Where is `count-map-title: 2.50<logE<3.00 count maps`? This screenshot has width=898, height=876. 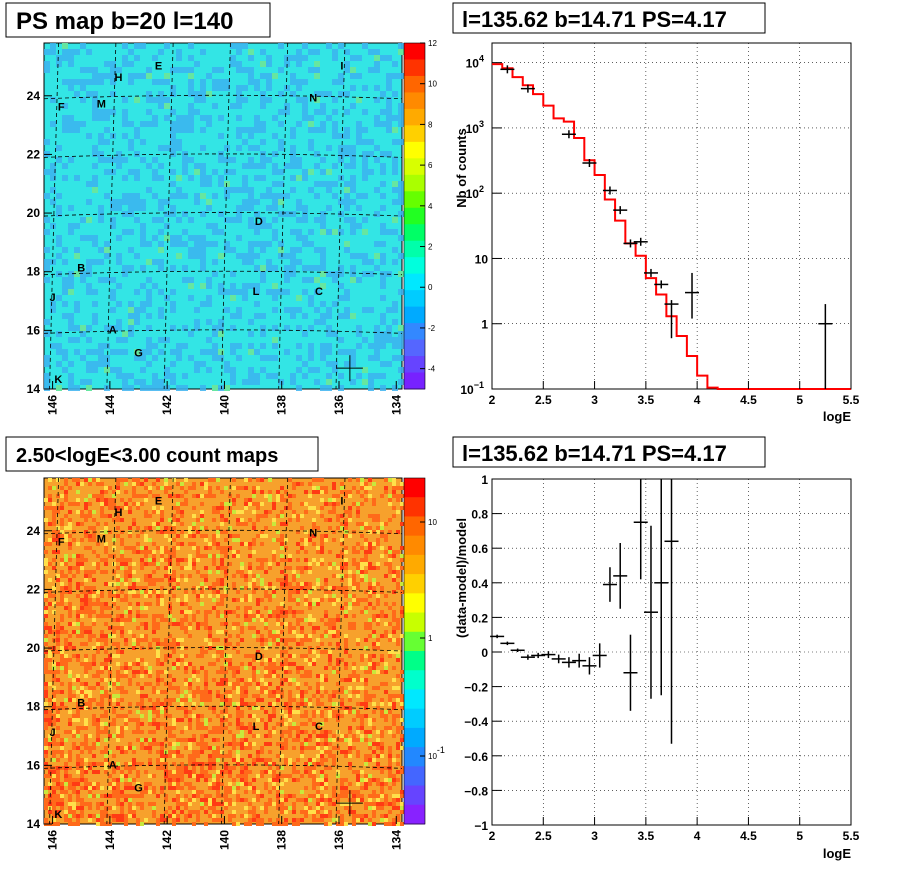
count-map-title: 2.50<logE<3.00 count maps is located at coordinates (147, 456).